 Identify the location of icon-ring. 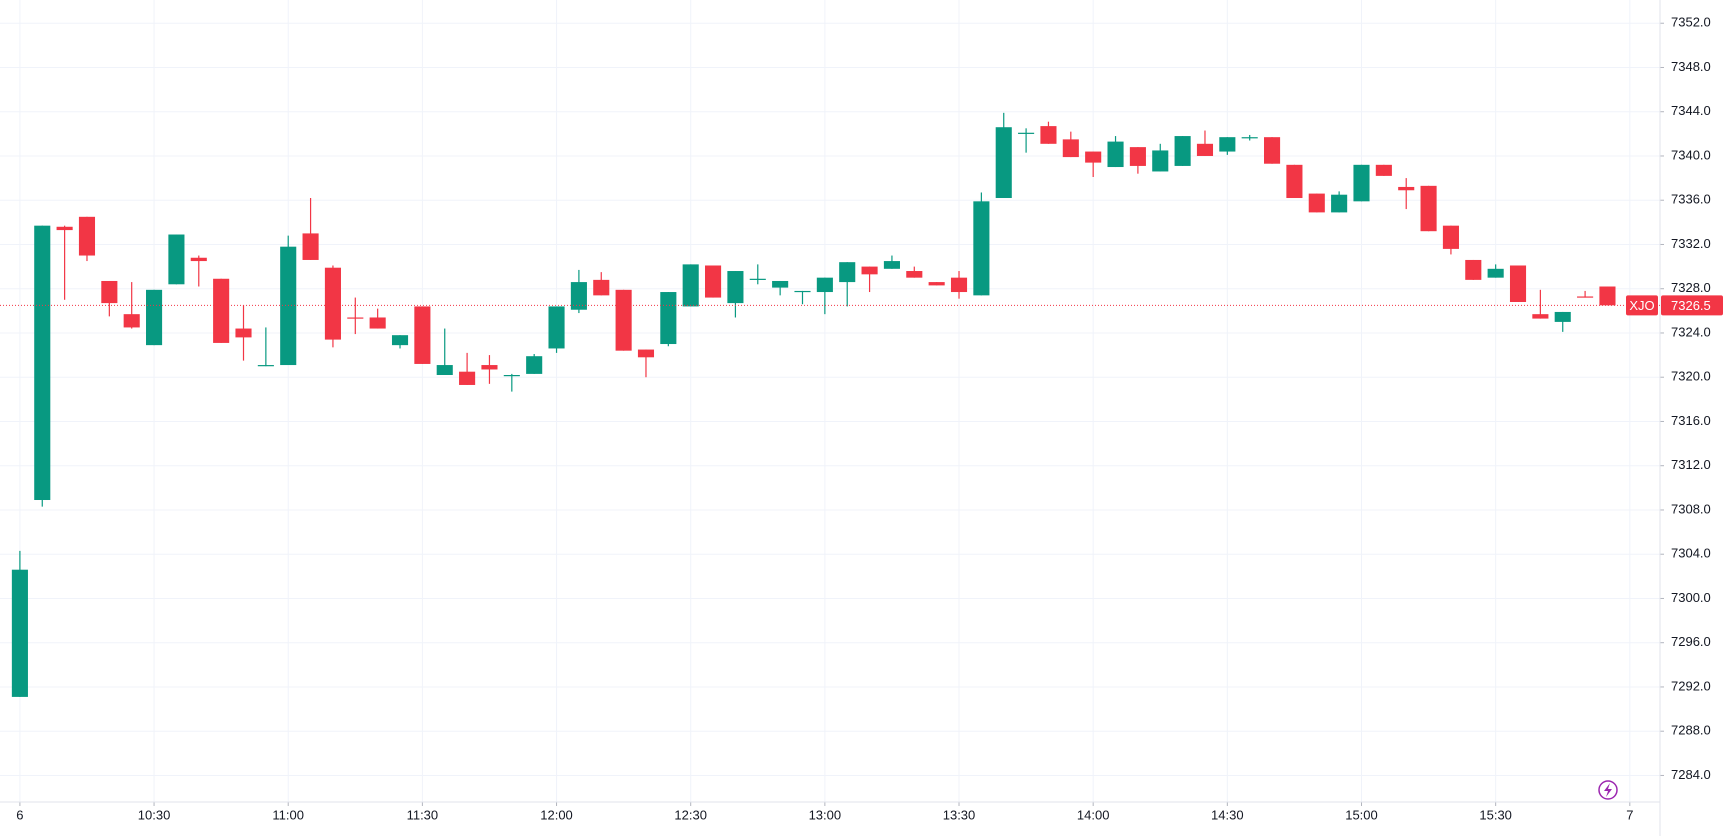
(1608, 790).